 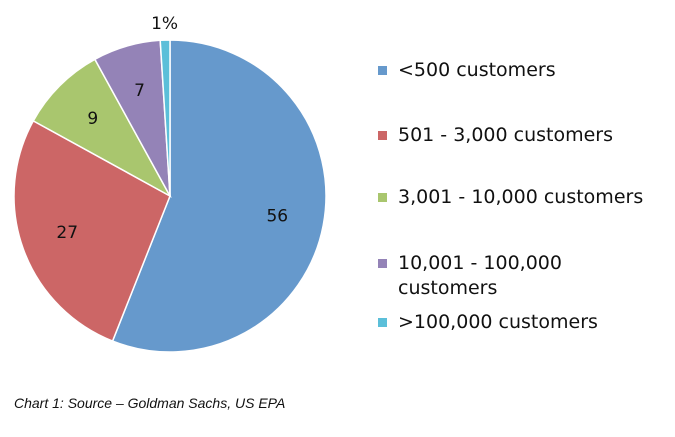 I want to click on slice-data-label: 9, so click(x=92, y=119).